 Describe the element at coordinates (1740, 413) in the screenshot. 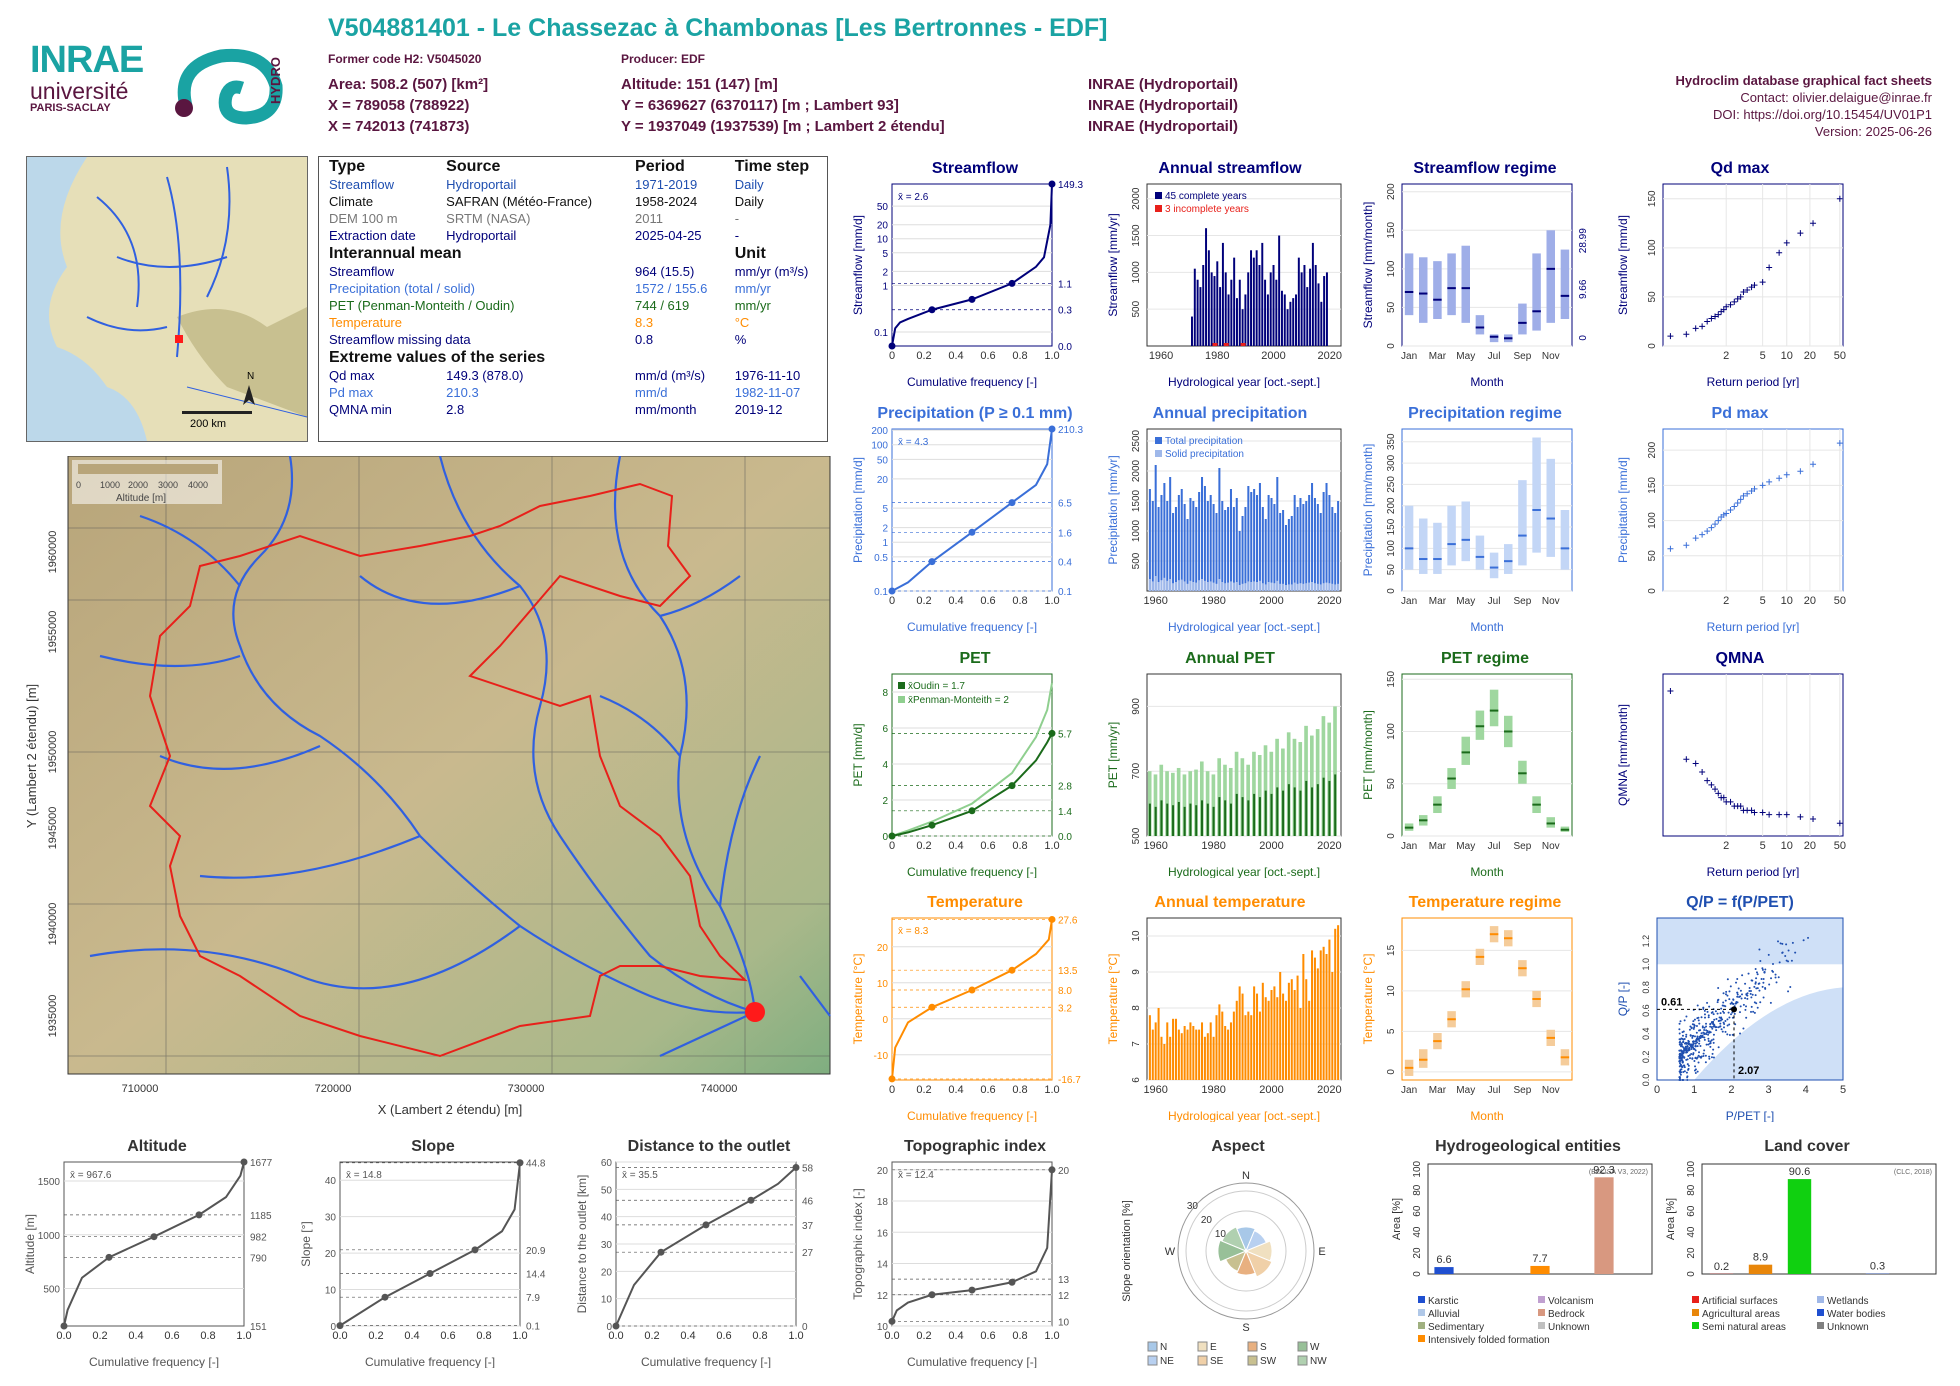

I see `chart-title: Pd max` at that location.